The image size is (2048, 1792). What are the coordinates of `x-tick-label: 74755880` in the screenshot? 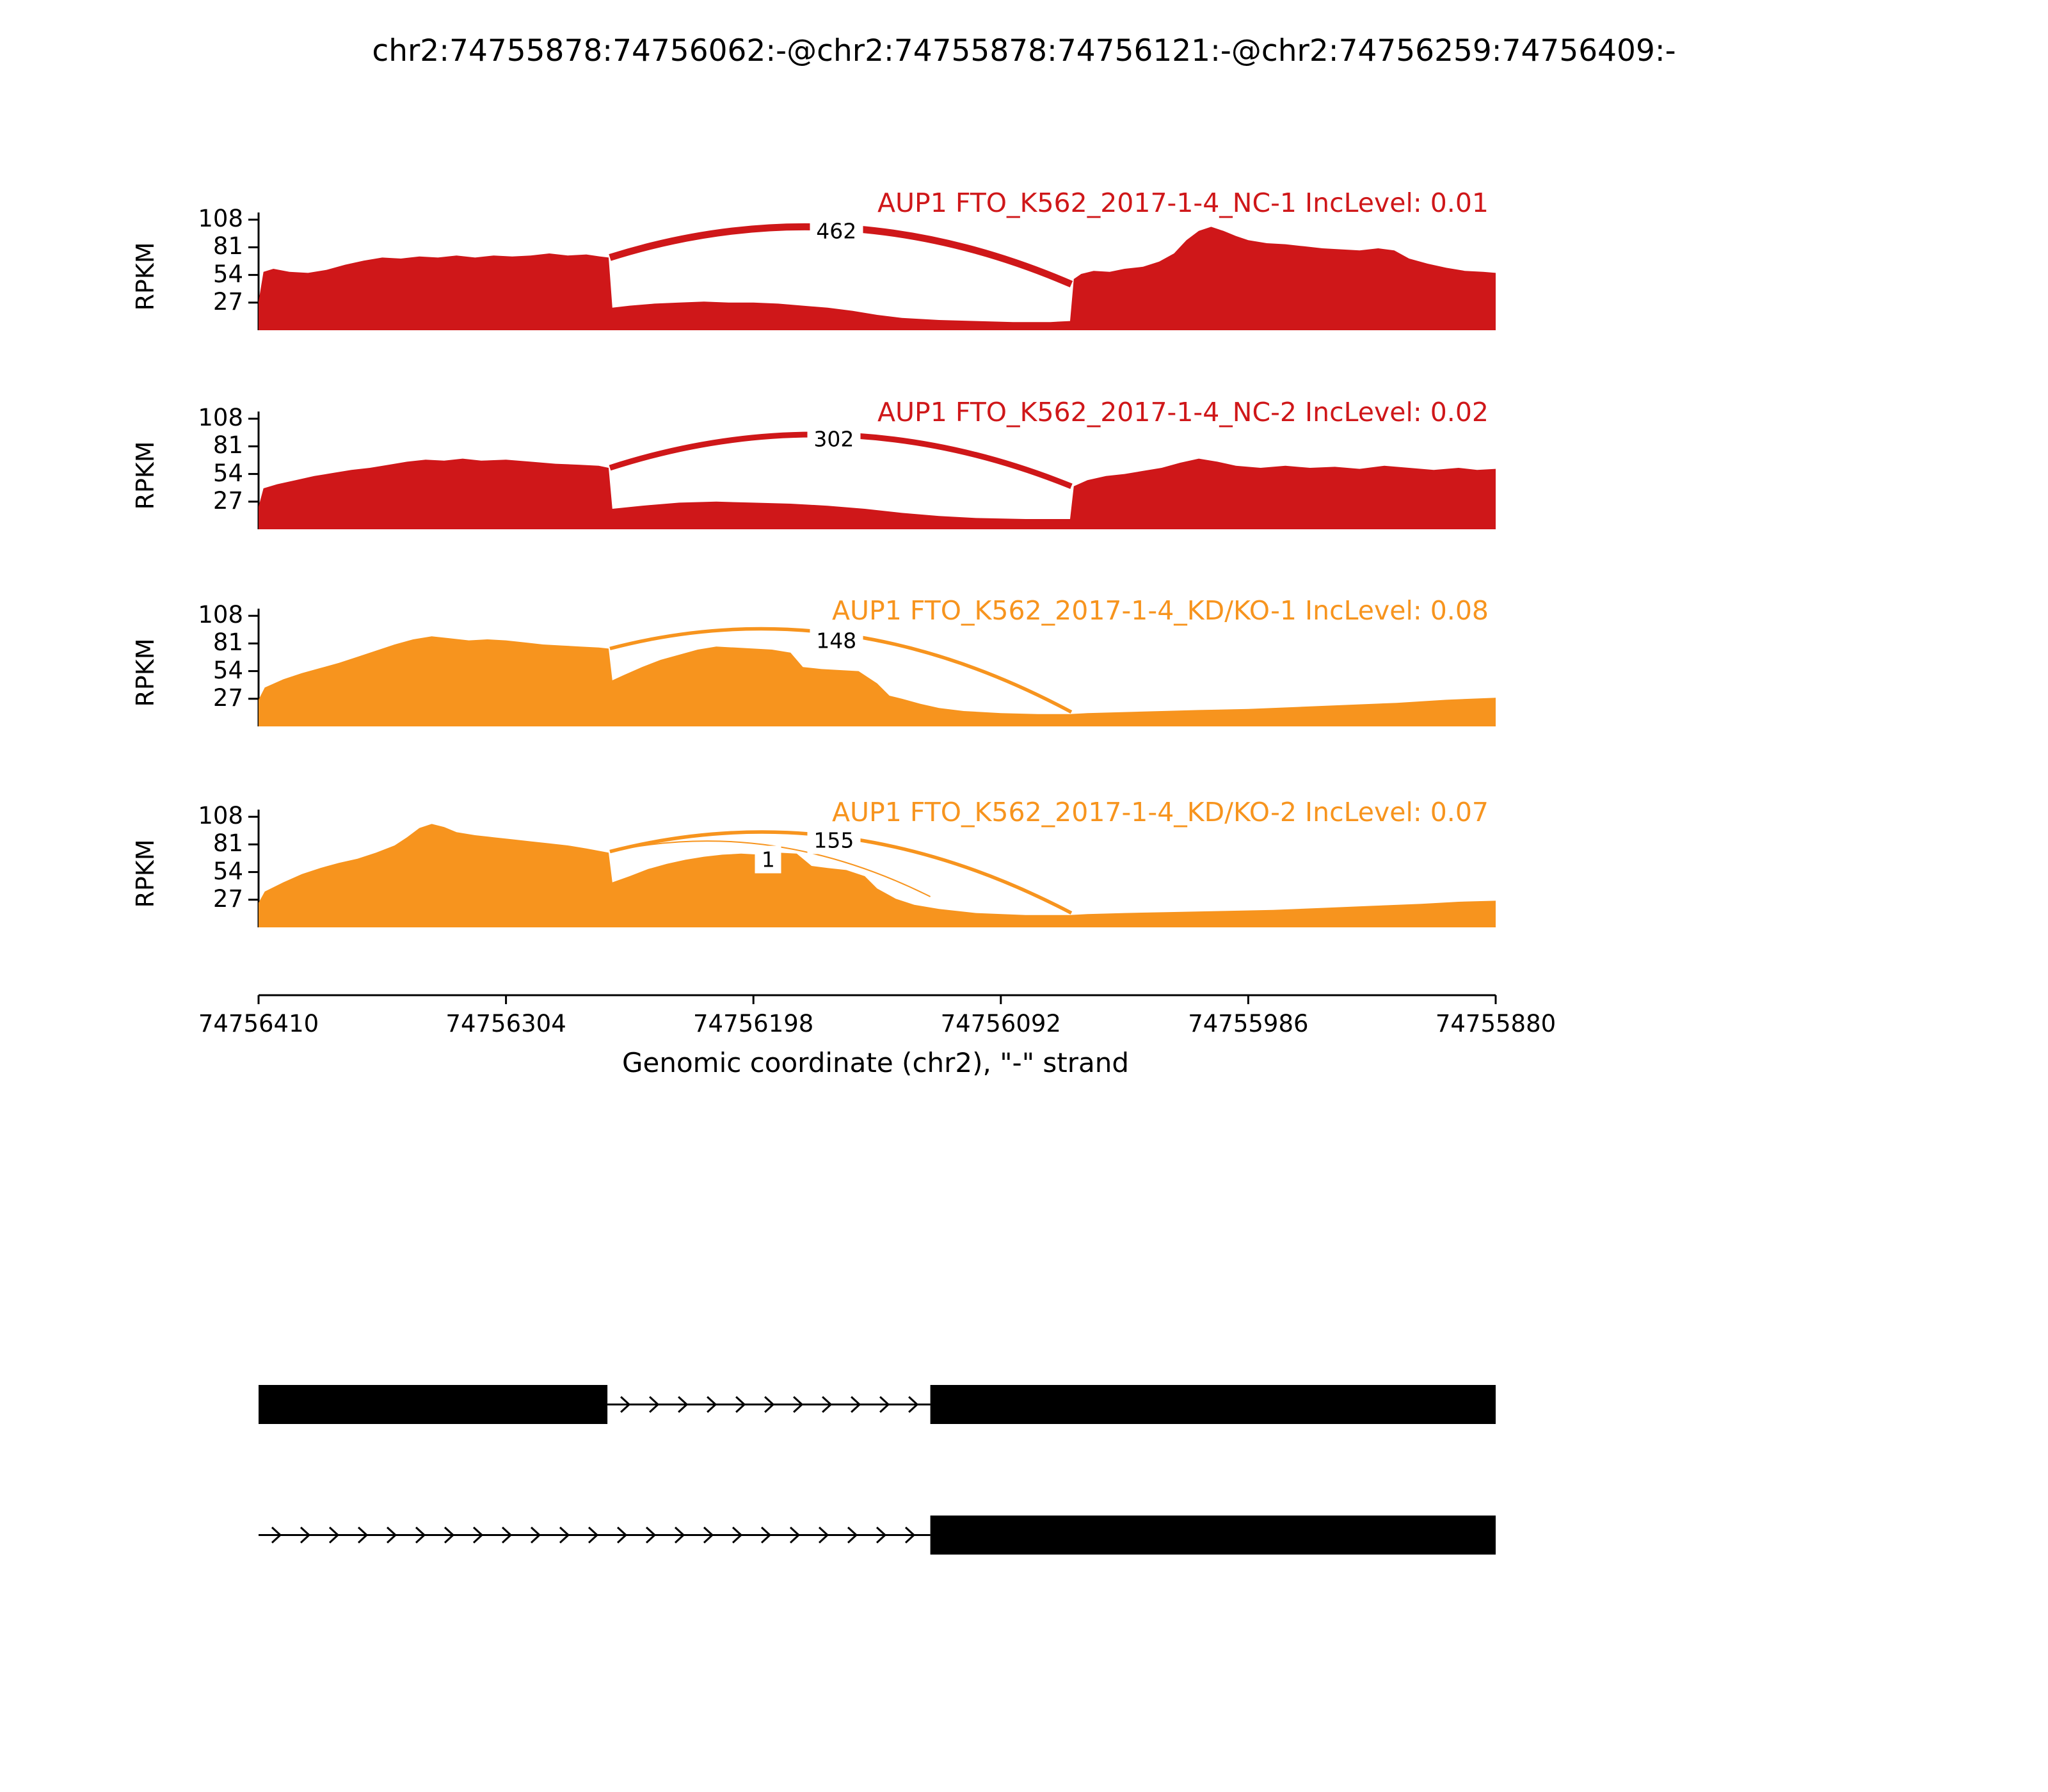 It's located at (1495, 1023).